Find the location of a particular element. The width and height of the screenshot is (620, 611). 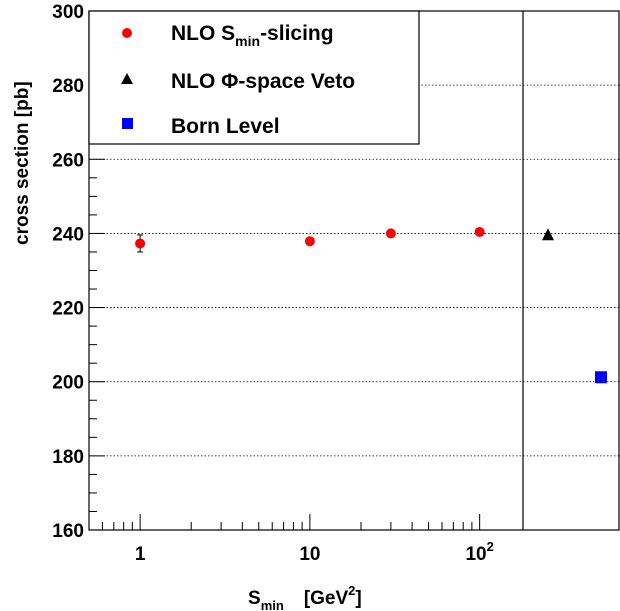

legend-marker-circle is located at coordinates (127, 33).